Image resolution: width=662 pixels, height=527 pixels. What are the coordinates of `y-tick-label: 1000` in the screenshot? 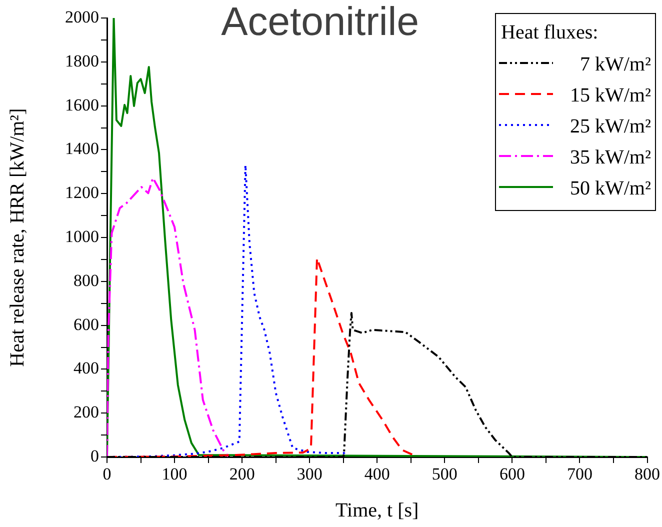 It's located at (82, 236).